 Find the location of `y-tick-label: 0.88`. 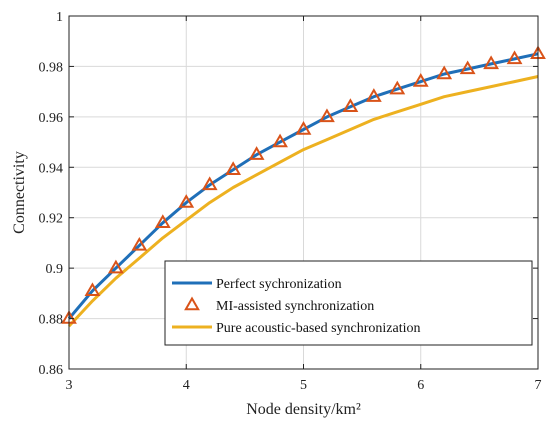

y-tick-label: 0.88 is located at coordinates (51, 320).